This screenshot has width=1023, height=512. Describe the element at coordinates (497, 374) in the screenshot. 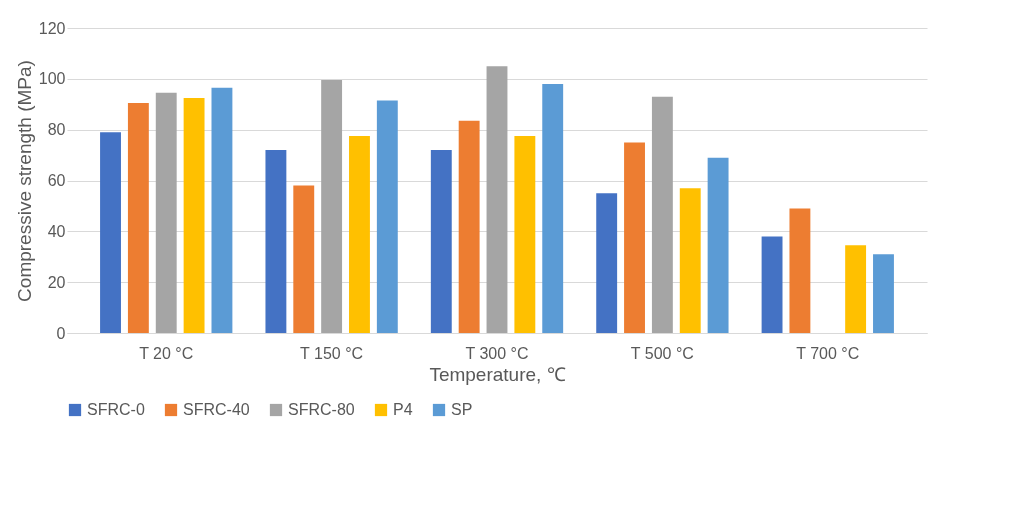

I see `x-axis-title: Temperature, ℃` at that location.